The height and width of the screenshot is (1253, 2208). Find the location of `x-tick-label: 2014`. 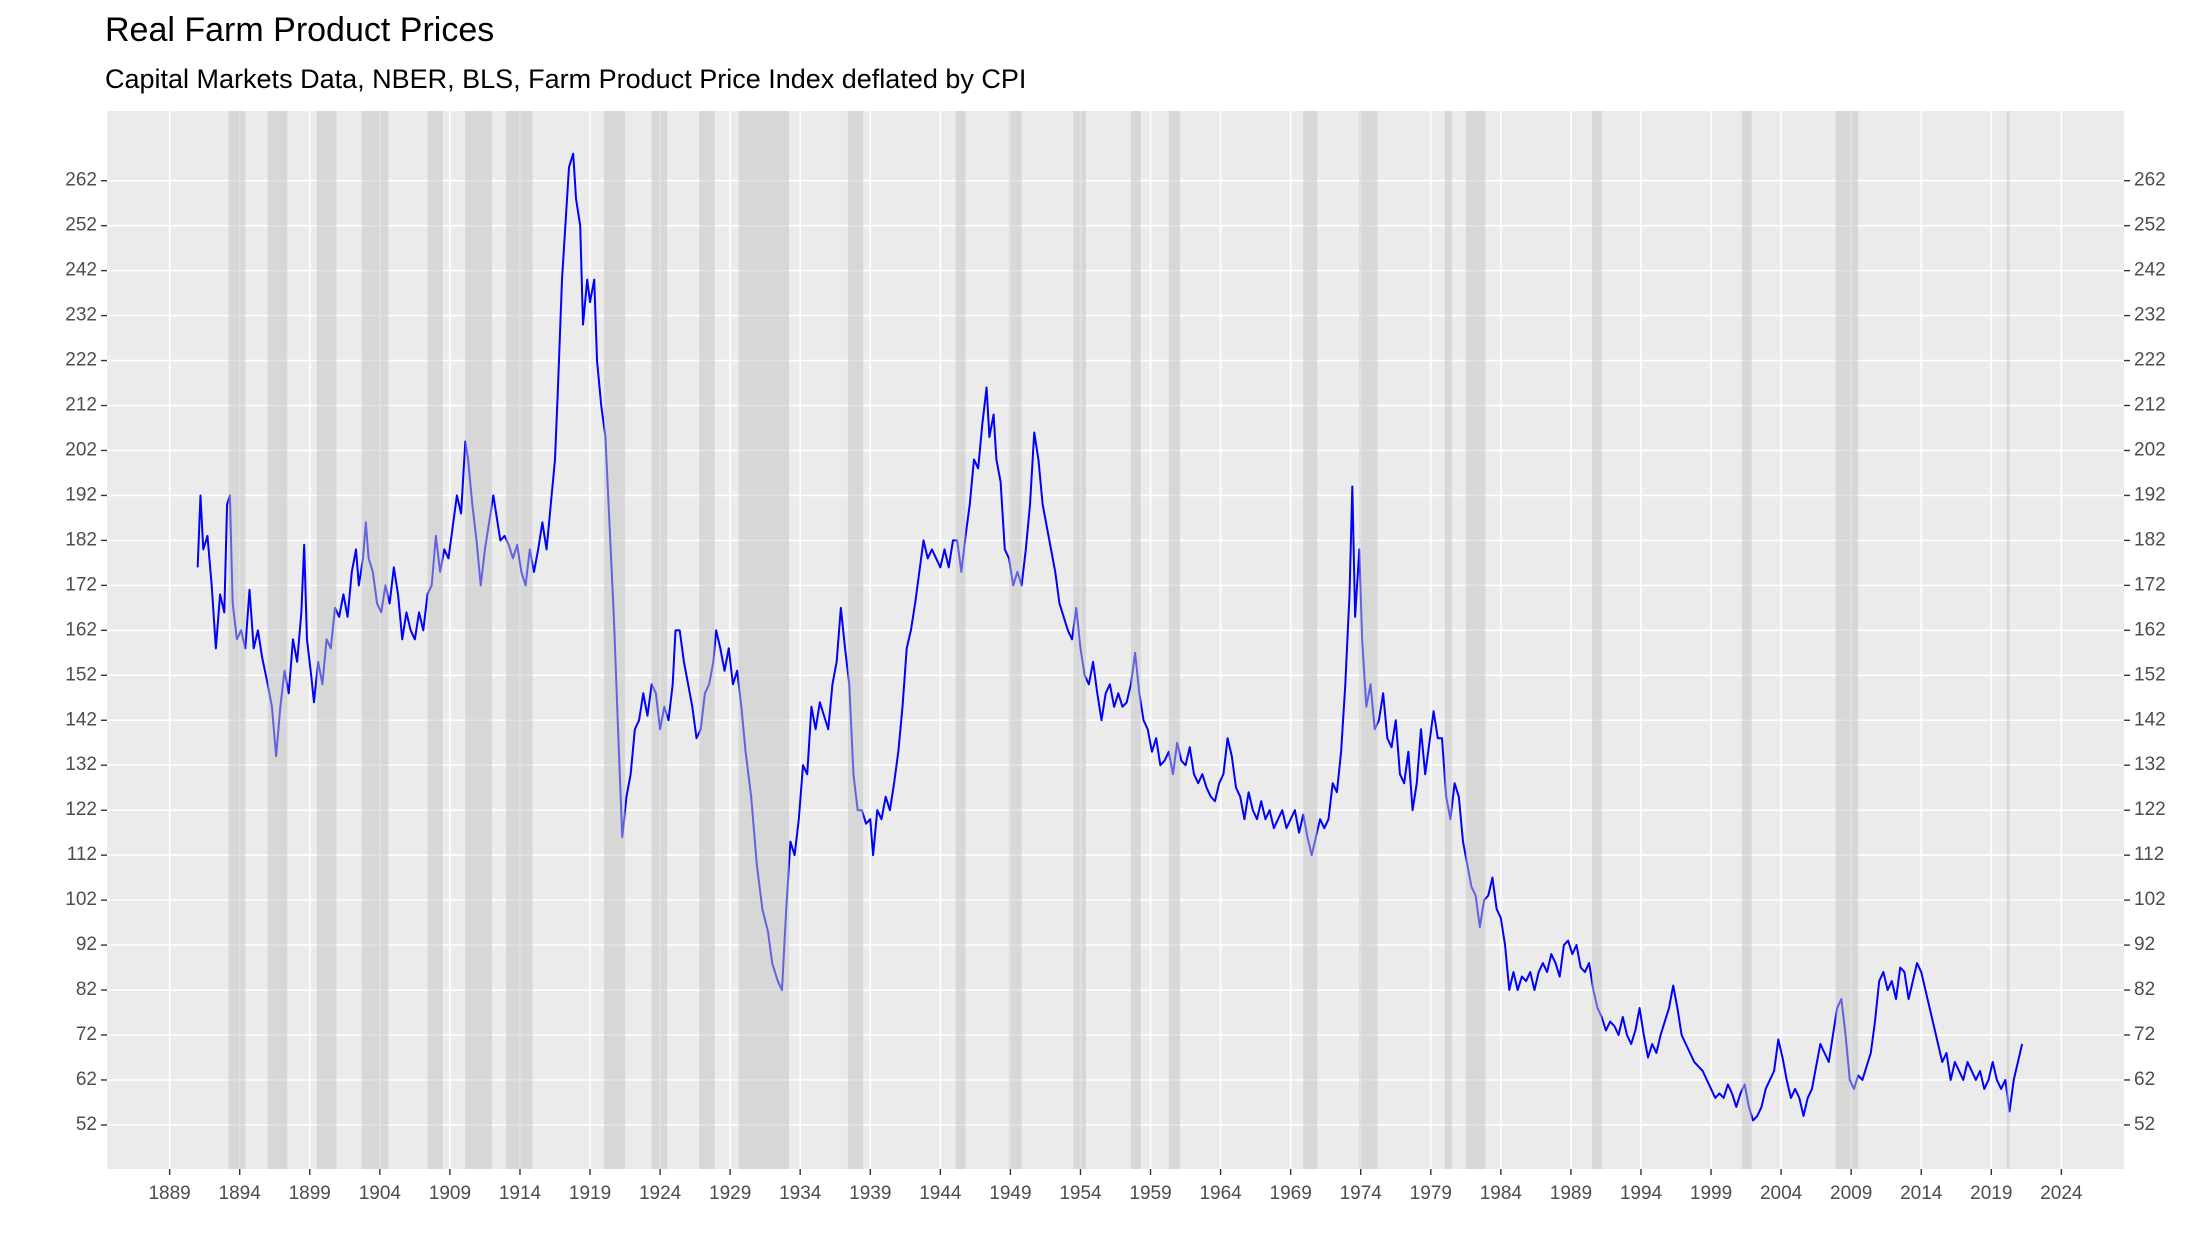

x-tick-label: 2014 is located at coordinates (1921, 1193).